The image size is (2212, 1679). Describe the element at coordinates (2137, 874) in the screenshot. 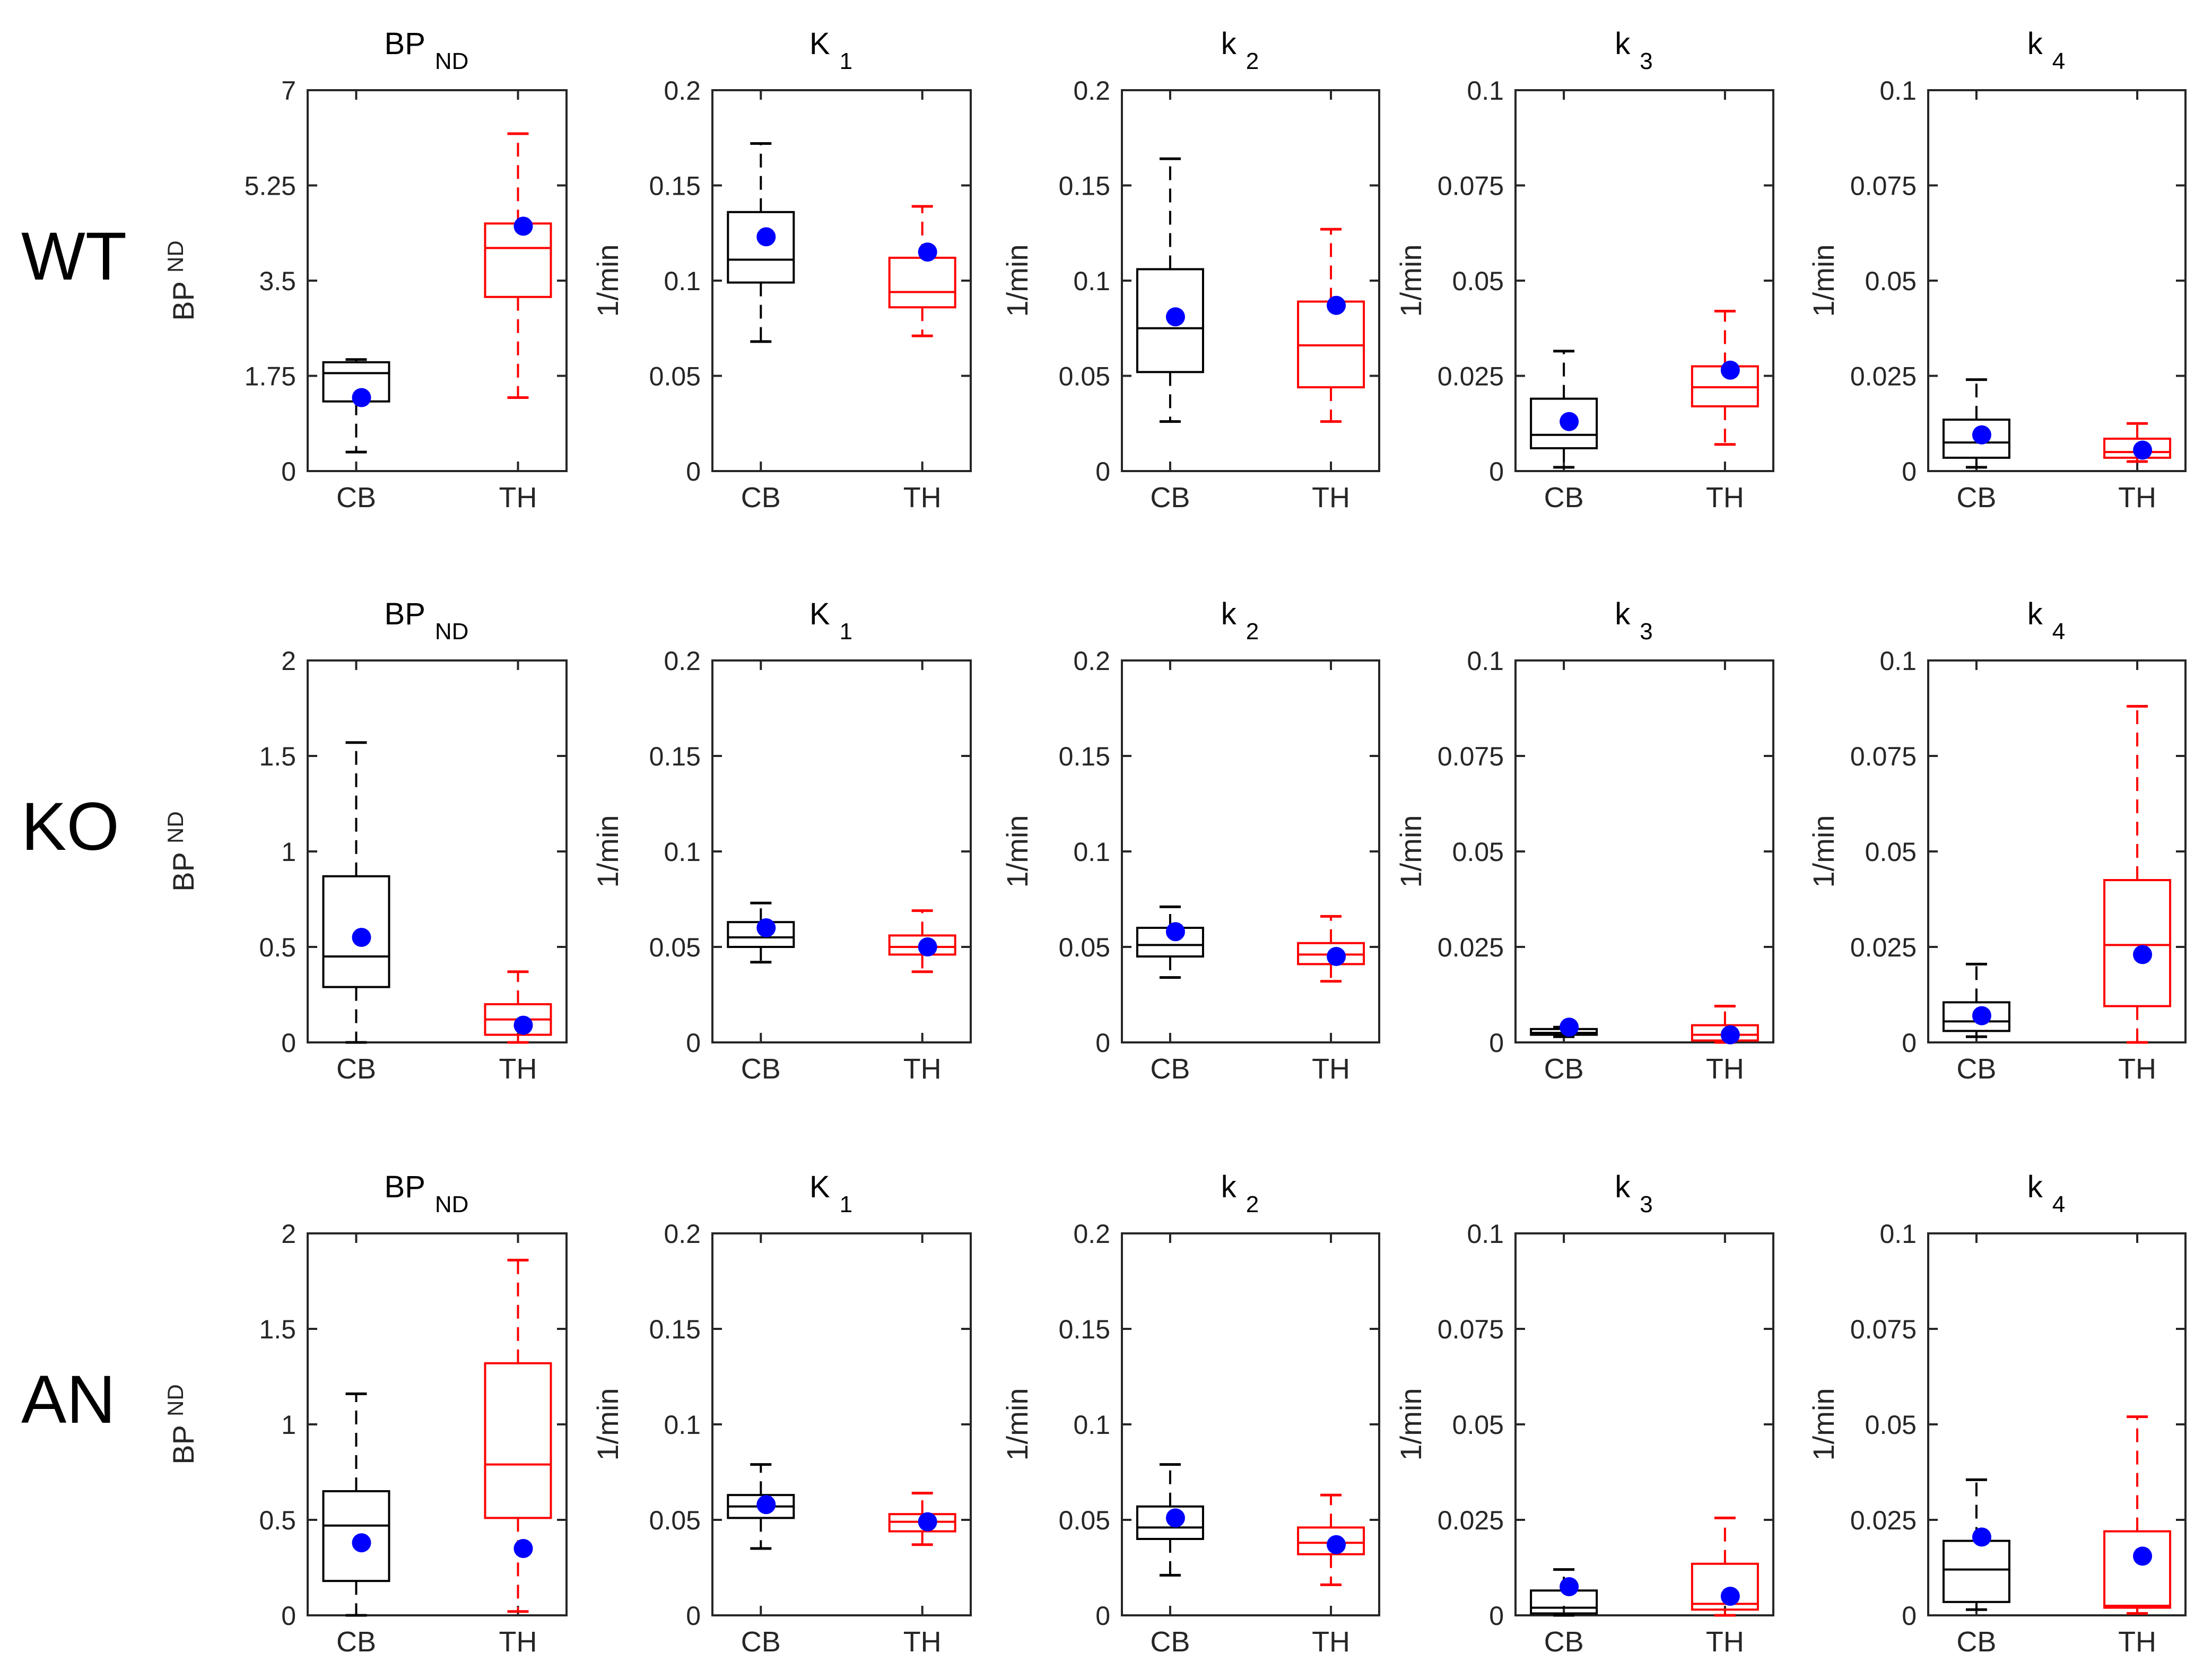

I see `box-r1-p4-c1` at that location.